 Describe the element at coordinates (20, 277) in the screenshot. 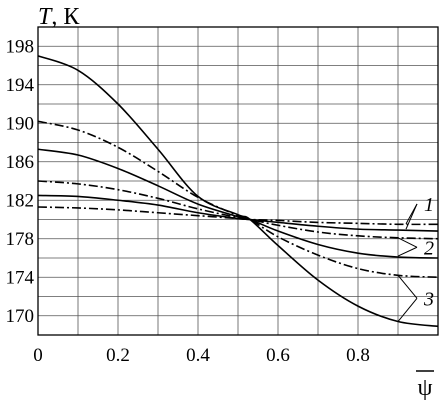

I see `y-tick-label-1: 174` at that location.